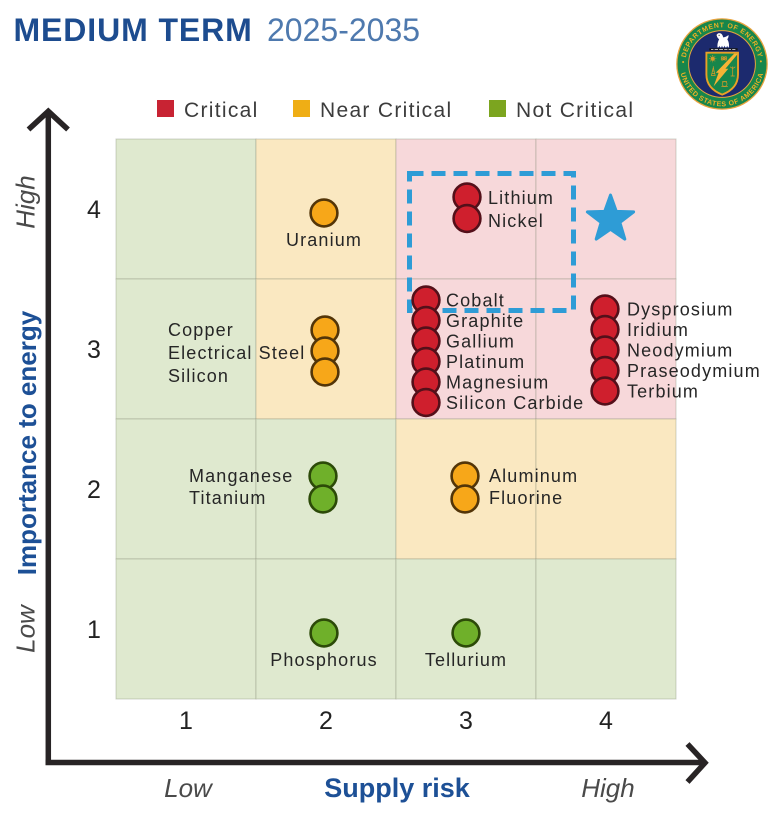 Image resolution: width=784 pixels, height=817 pixels. Describe the element at coordinates (201, 330) in the screenshot. I see `svg-text: Copper` at that location.